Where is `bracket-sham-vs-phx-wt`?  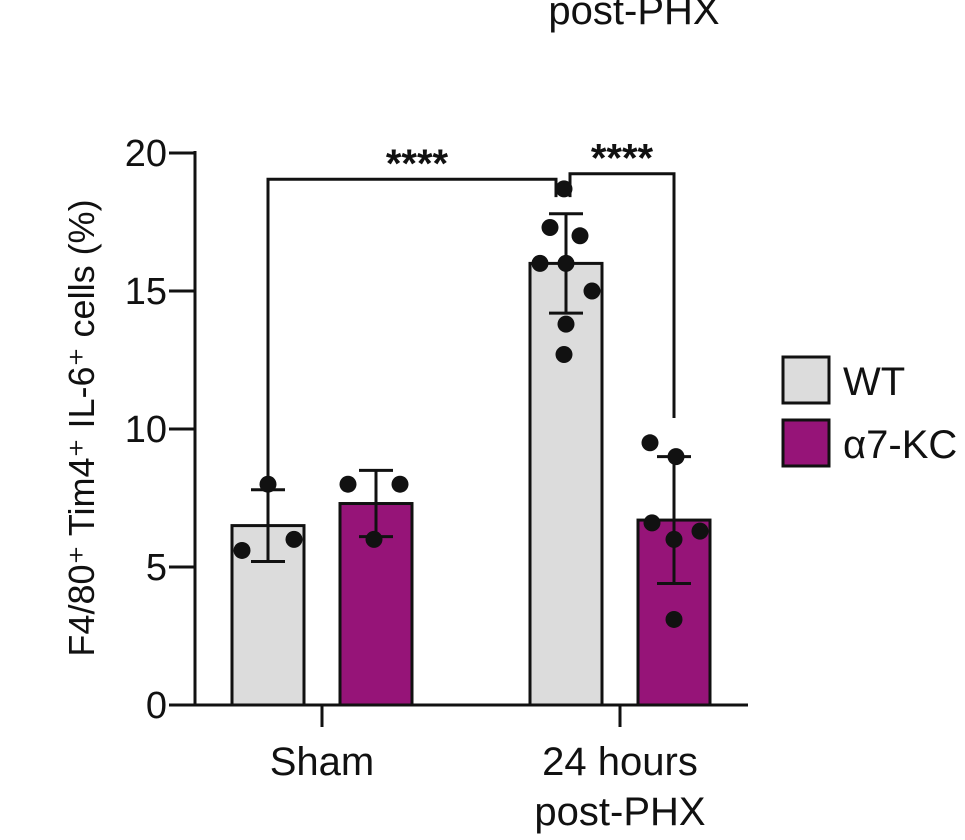
bracket-sham-vs-phx-wt is located at coordinates (412, 337).